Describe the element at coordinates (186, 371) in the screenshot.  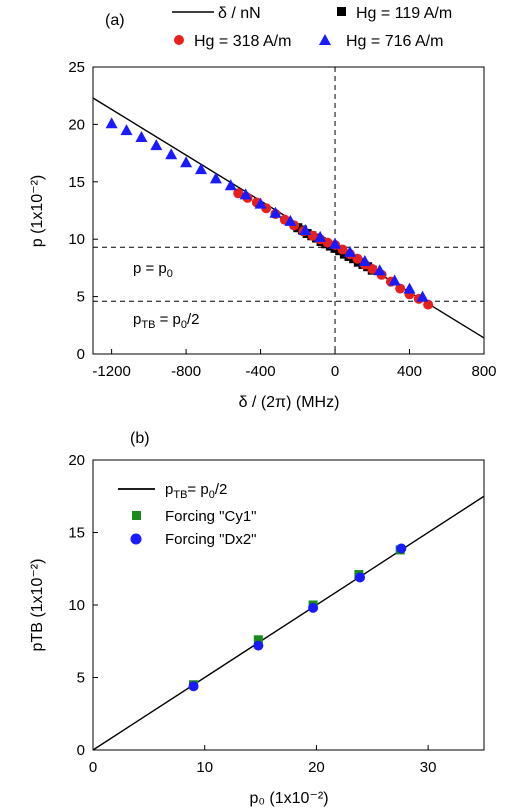
I see `x-tick-label: -800` at that location.